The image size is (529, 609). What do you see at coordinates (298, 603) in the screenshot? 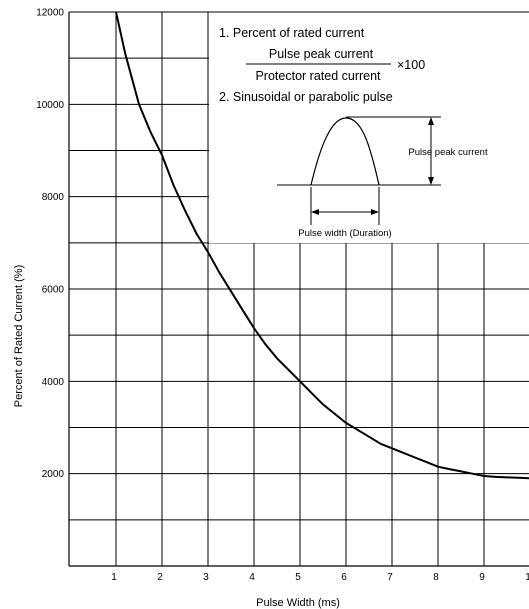
I see `x-axis-title: Pulse Width (ms)` at bounding box center [298, 603].